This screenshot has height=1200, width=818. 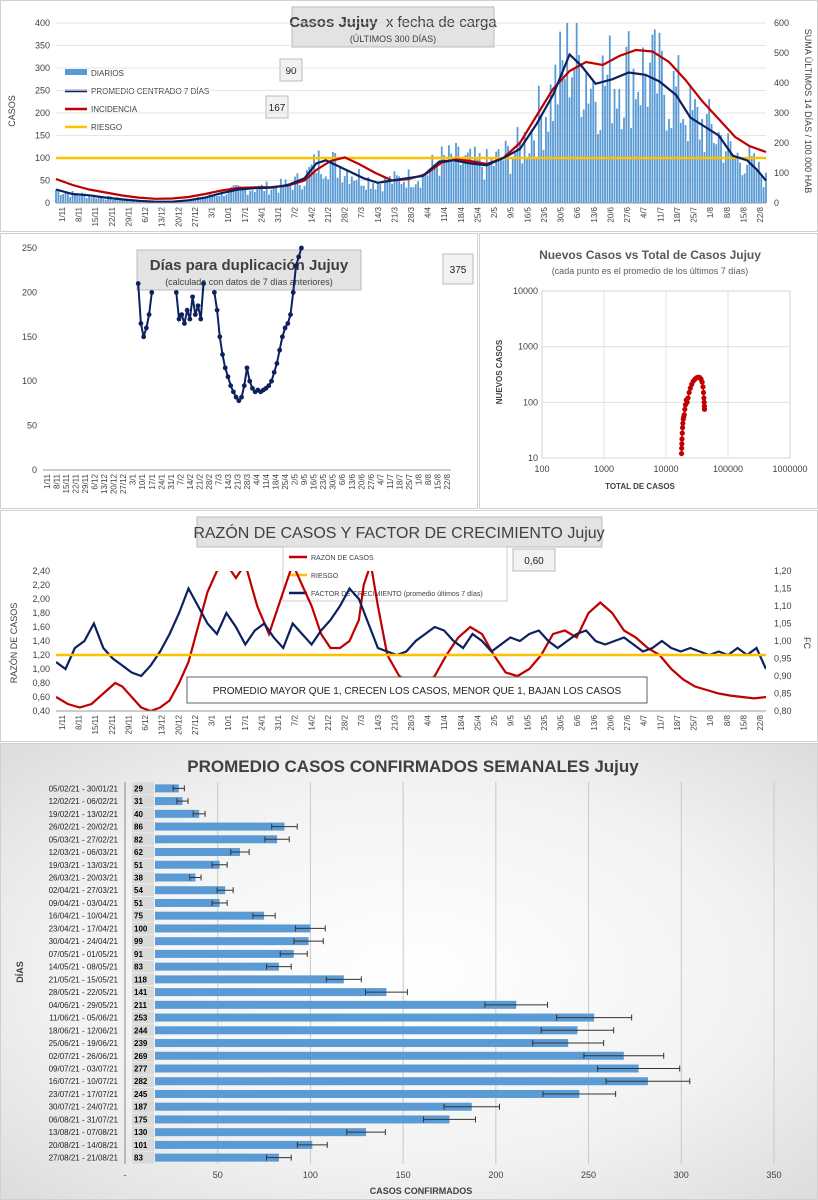 What do you see at coordinates (228, 722) in the screenshot?
I see `x-tick-label: 10/1` at bounding box center [228, 722].